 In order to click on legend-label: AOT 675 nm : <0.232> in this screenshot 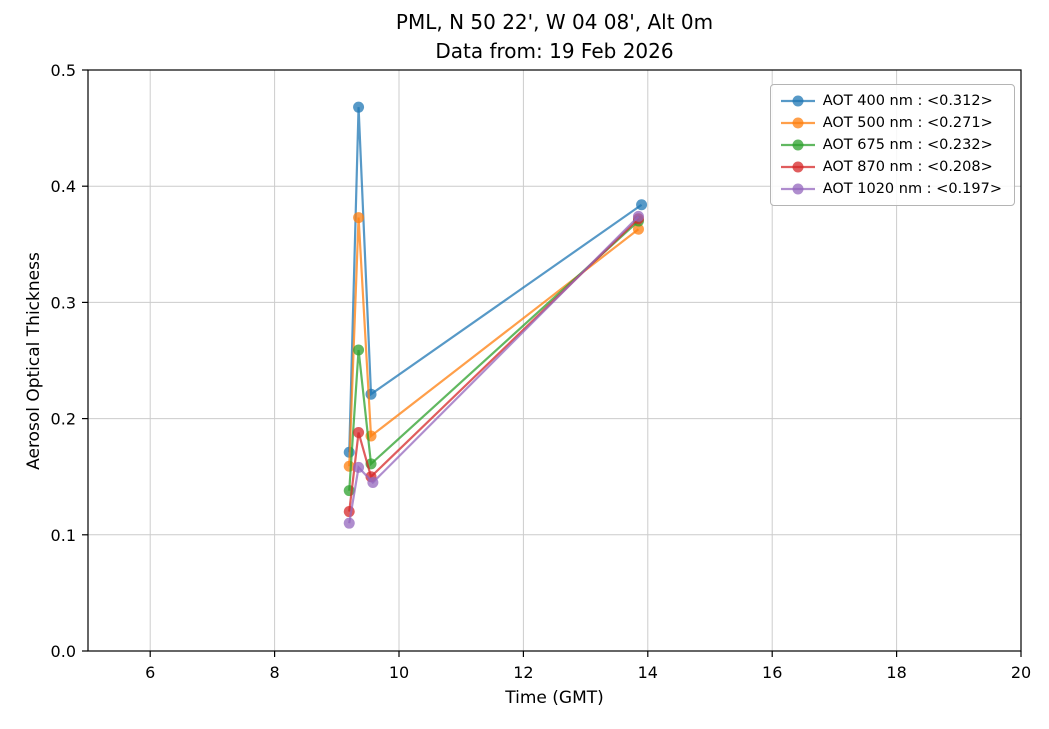, I will do `click(907, 145)`.